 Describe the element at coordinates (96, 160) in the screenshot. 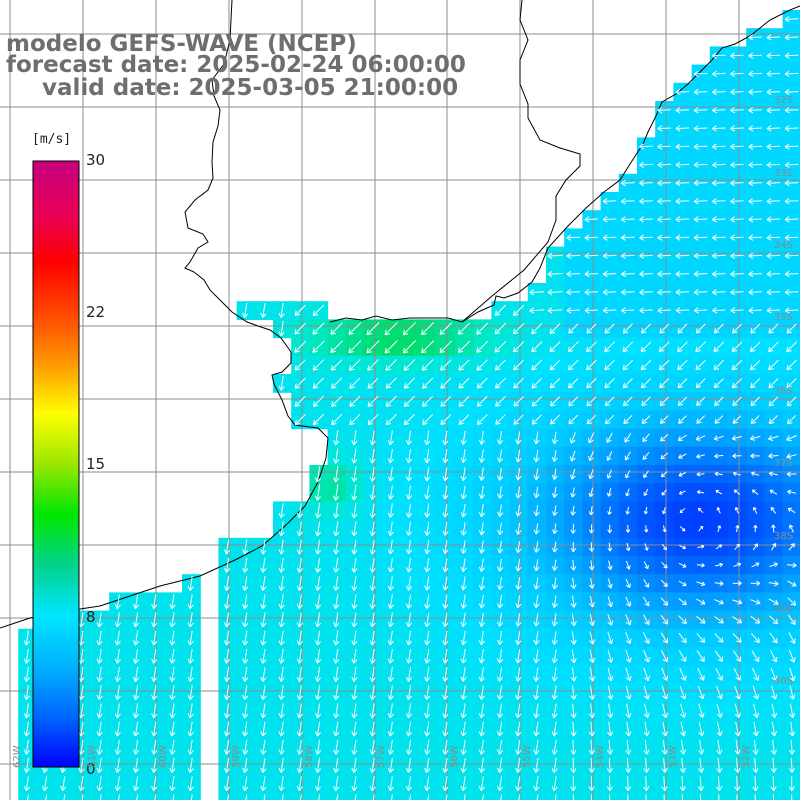

I see `colorbar-tick-30: 30` at that location.